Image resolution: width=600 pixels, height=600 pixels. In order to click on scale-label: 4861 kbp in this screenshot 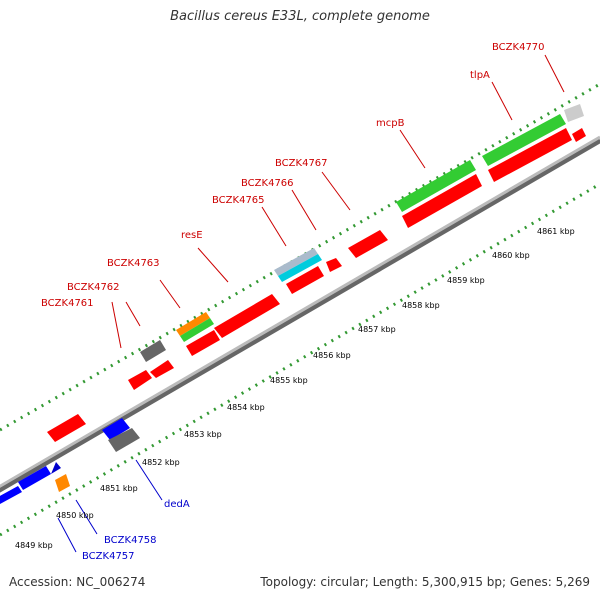, I will do `click(556, 231)`.